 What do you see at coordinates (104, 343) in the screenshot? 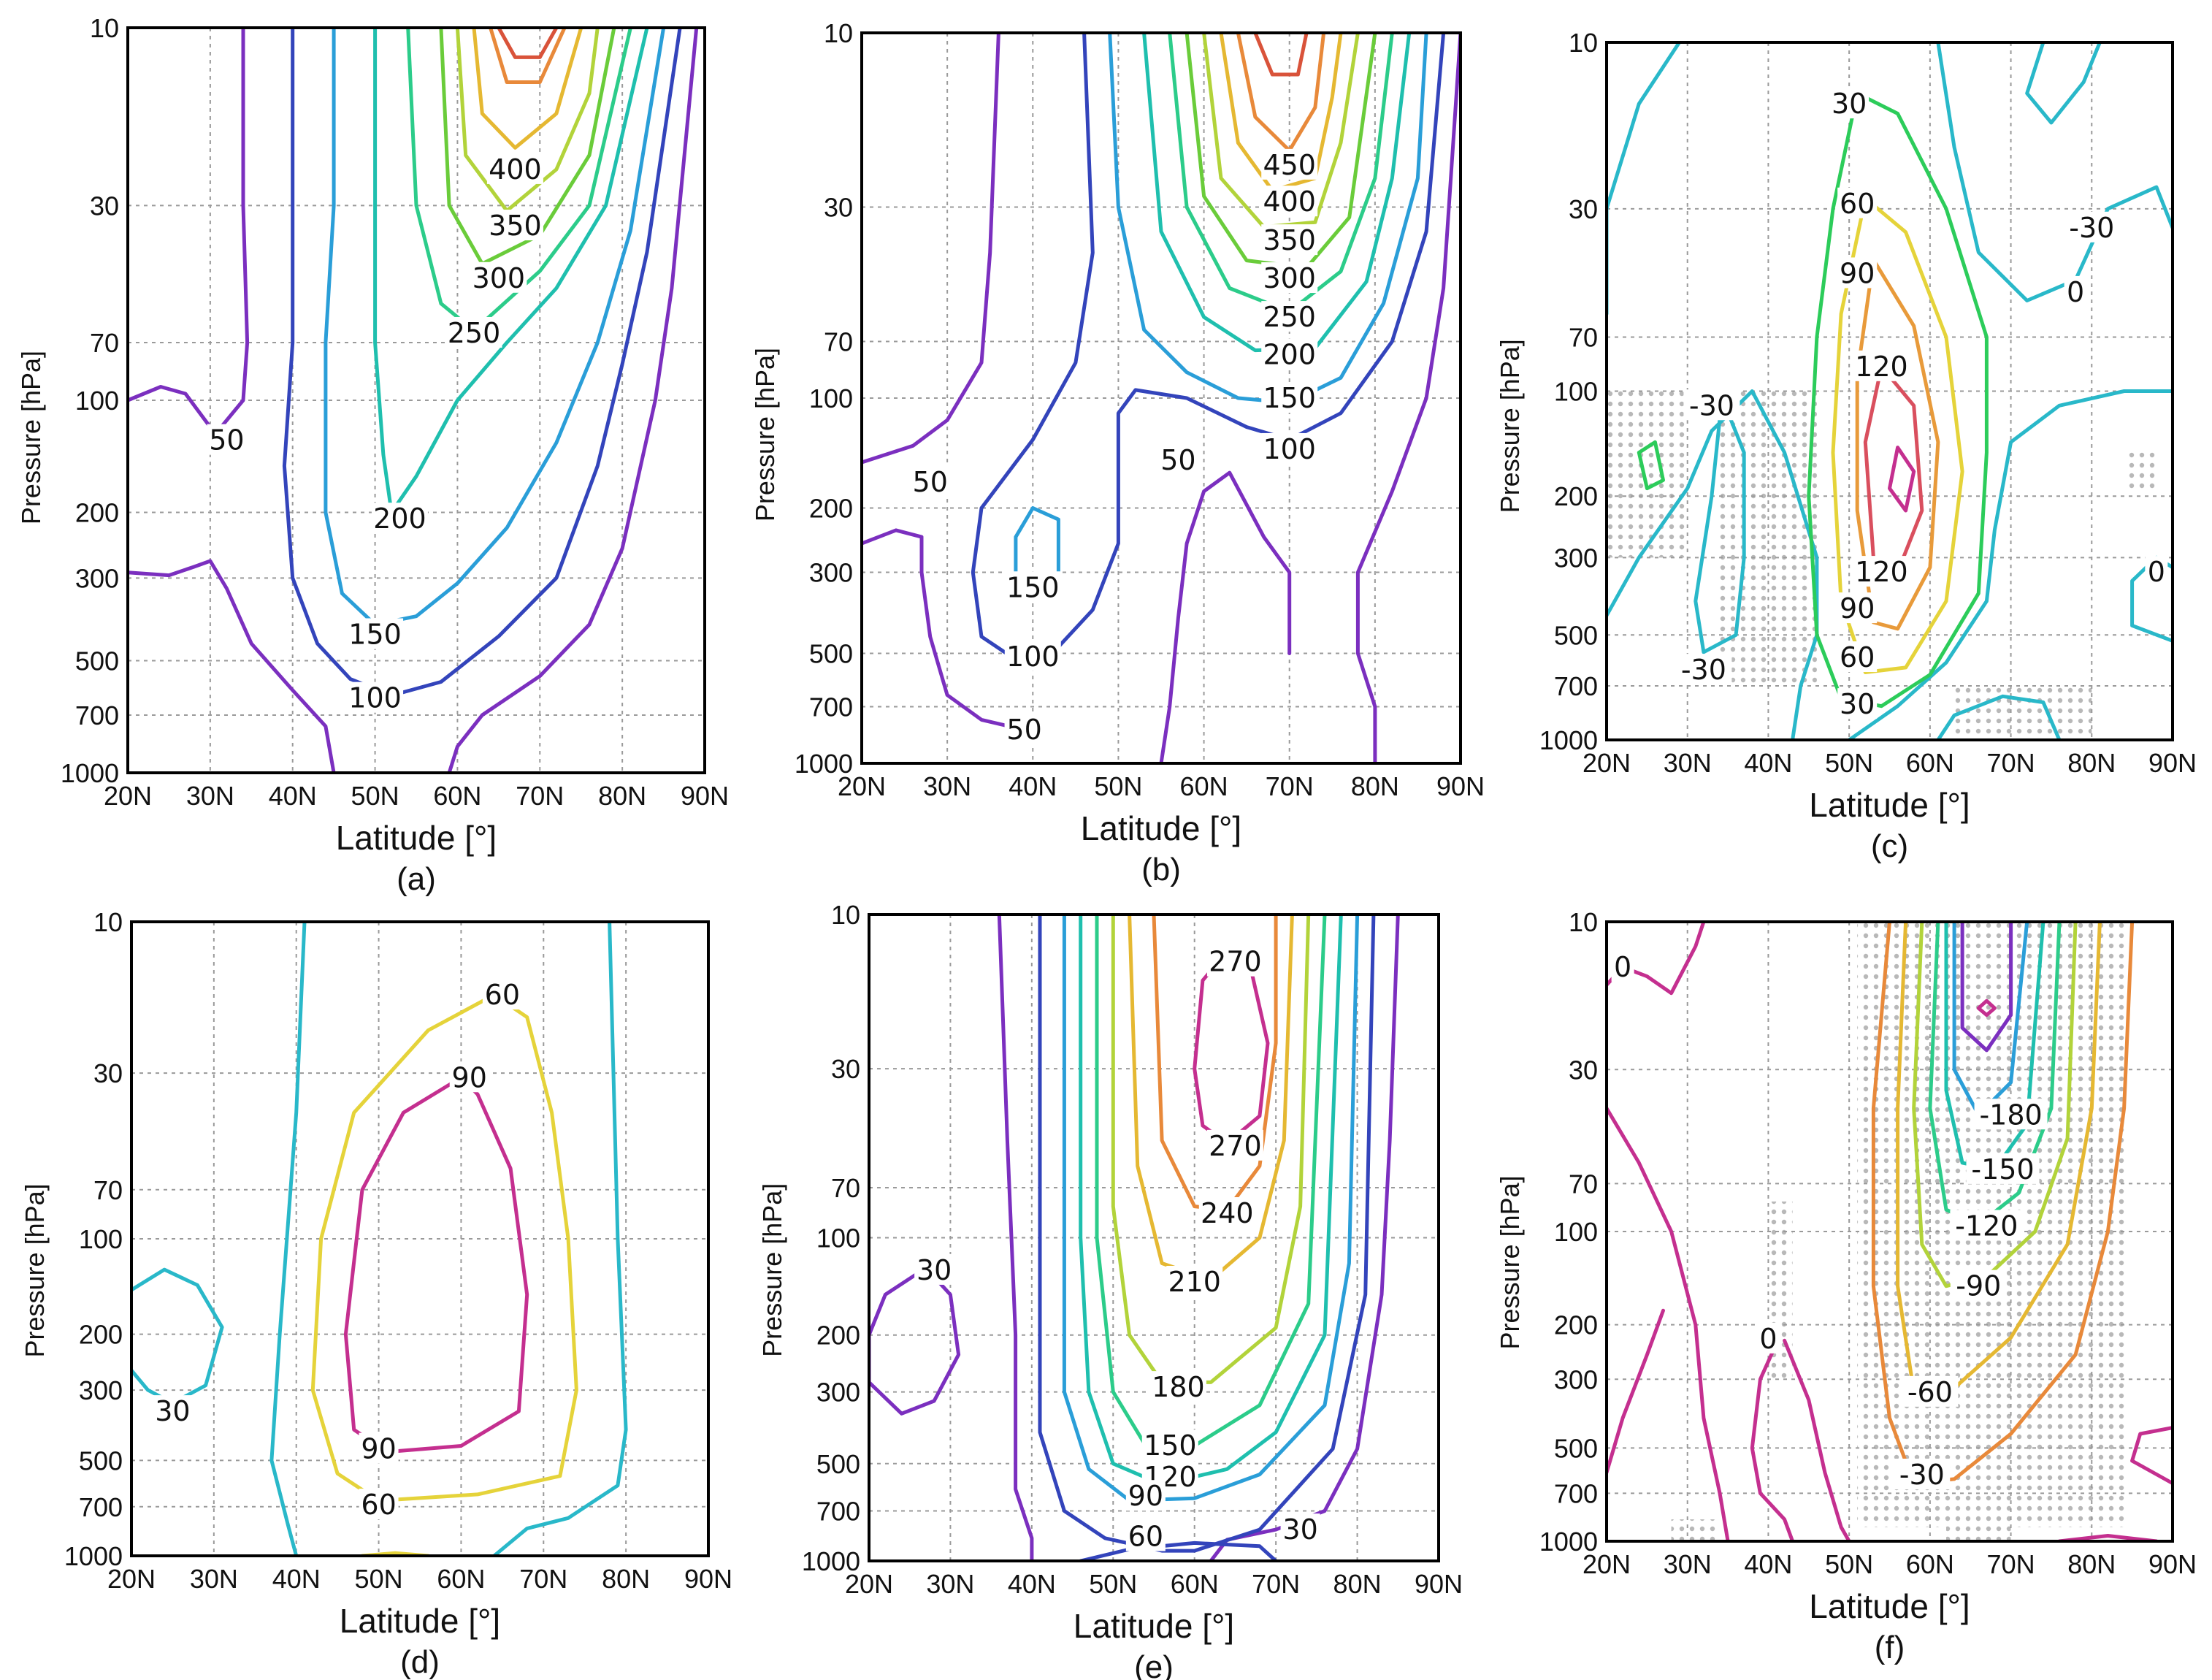
I see `y-tick-label: 70` at bounding box center [104, 343].